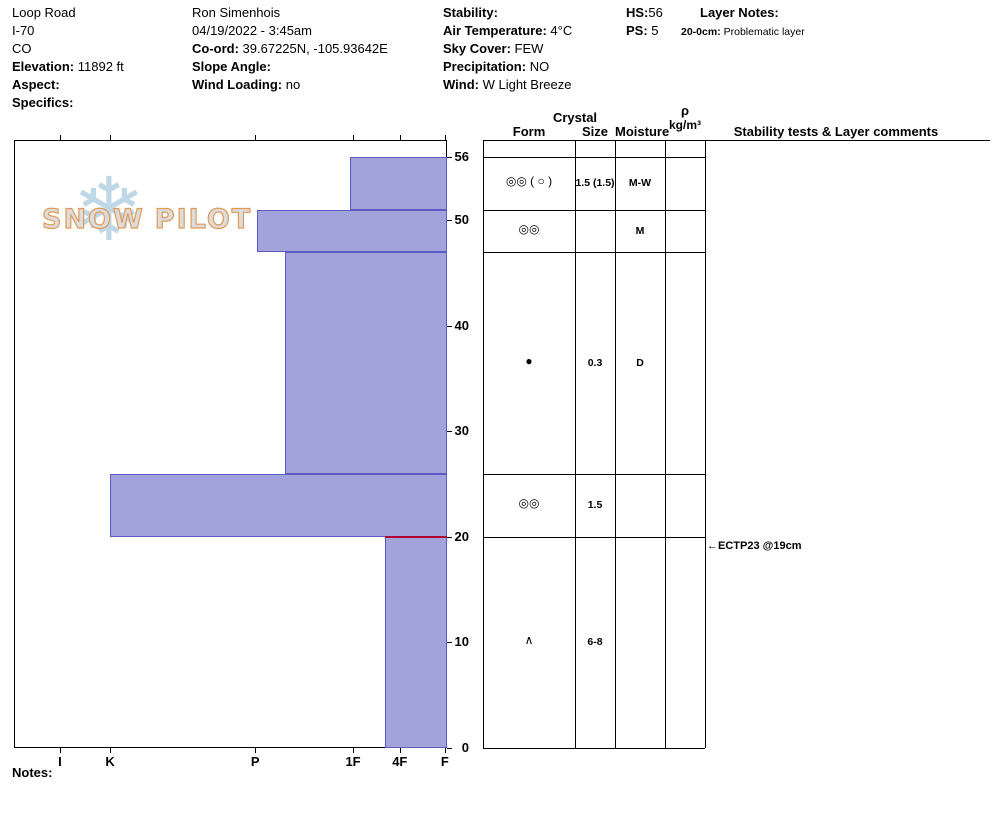  What do you see at coordinates (236, 12) in the screenshot?
I see `observer-name: Ron Simenhois` at bounding box center [236, 12].